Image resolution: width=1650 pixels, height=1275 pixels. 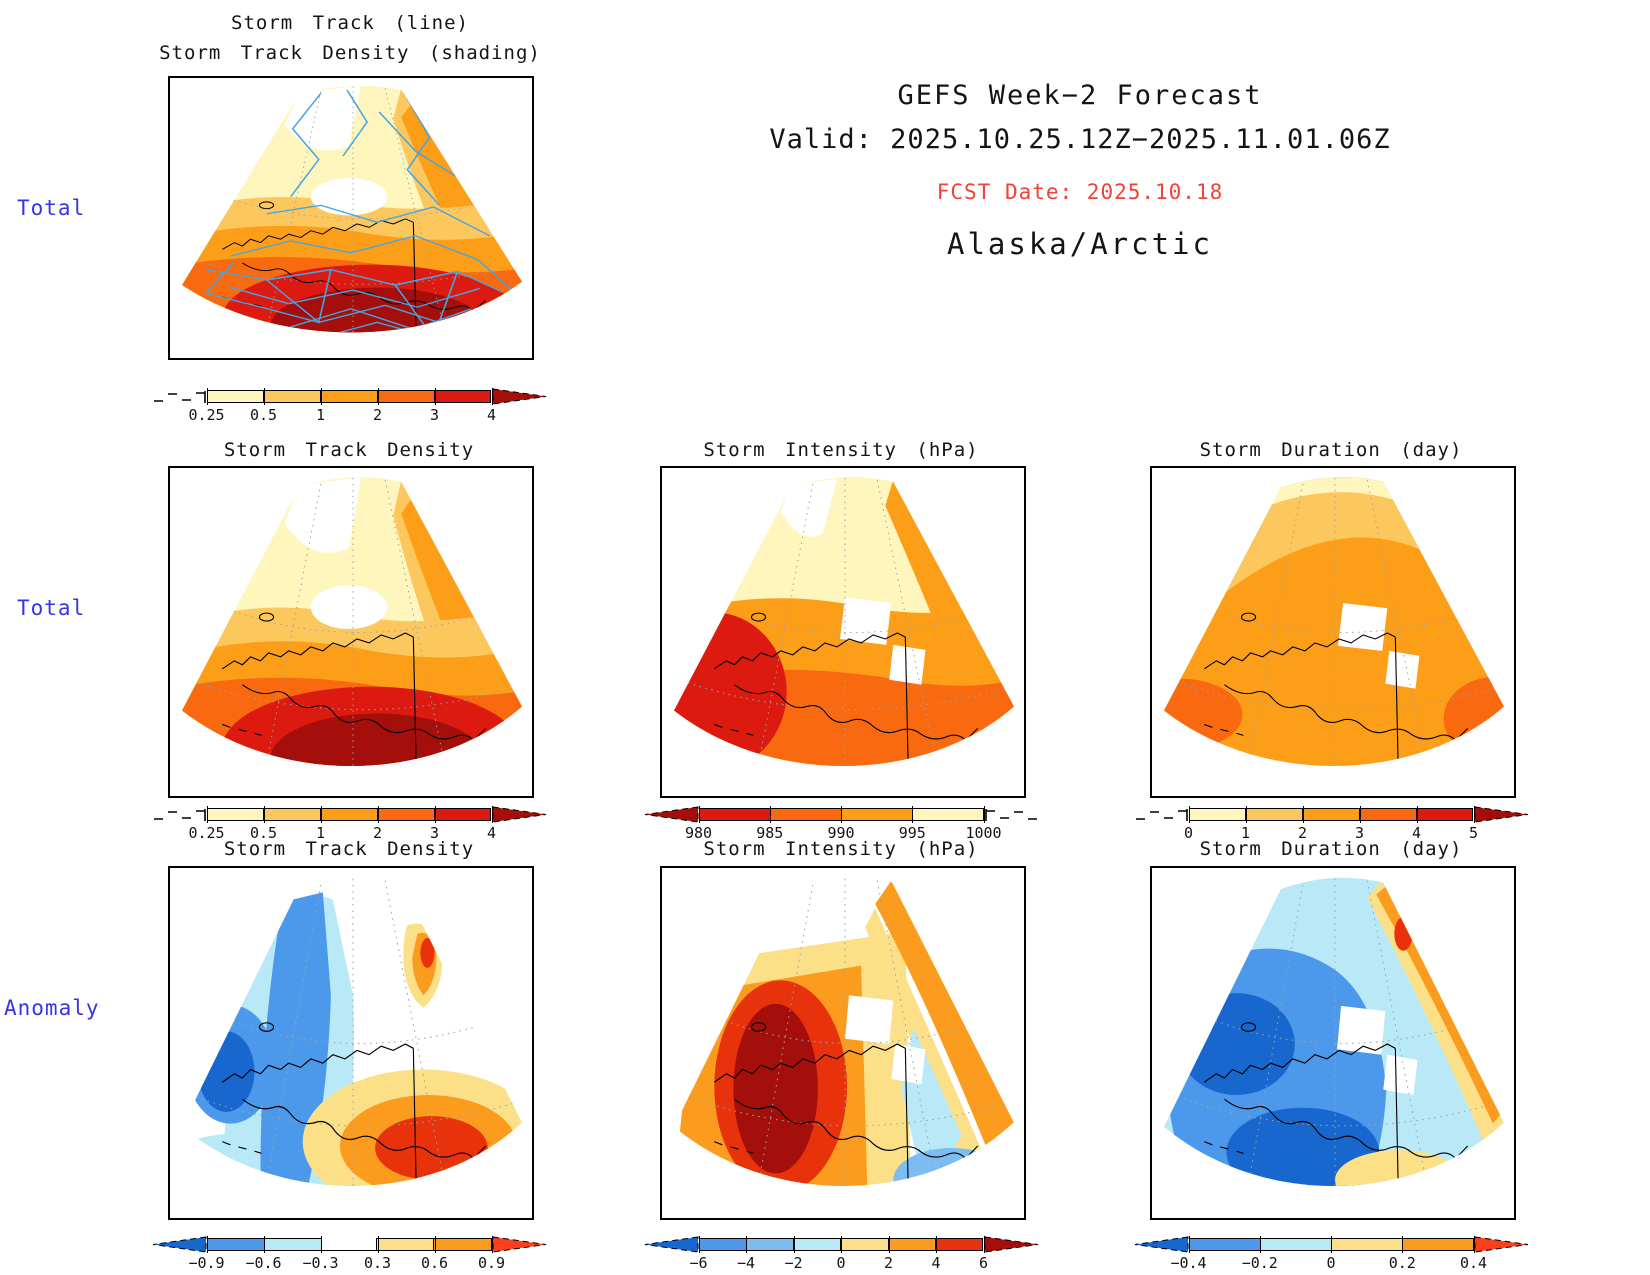 I want to click on colorbar-tick-label: −0.2, so click(x=1259, y=1263).